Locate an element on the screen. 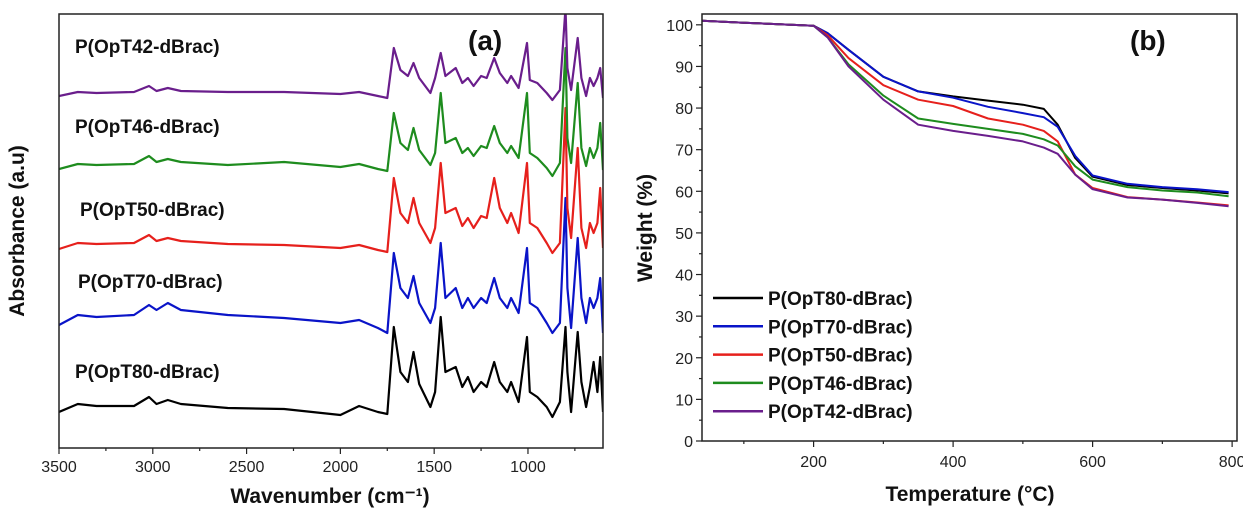 This screenshot has width=1243, height=510. y-axis-label-b: Weight (%) is located at coordinates (645, 228).